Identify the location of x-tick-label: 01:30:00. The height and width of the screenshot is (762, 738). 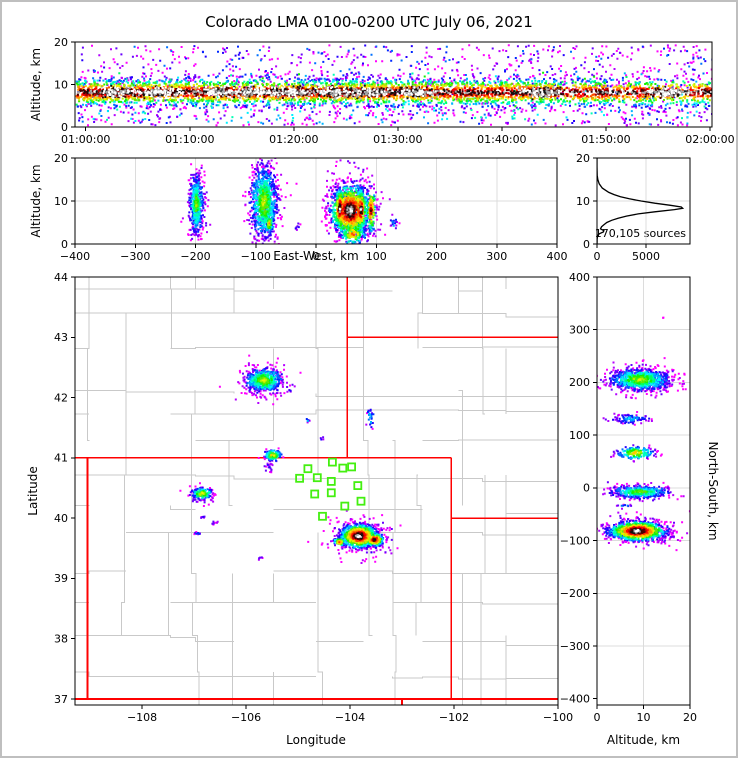
(397, 139).